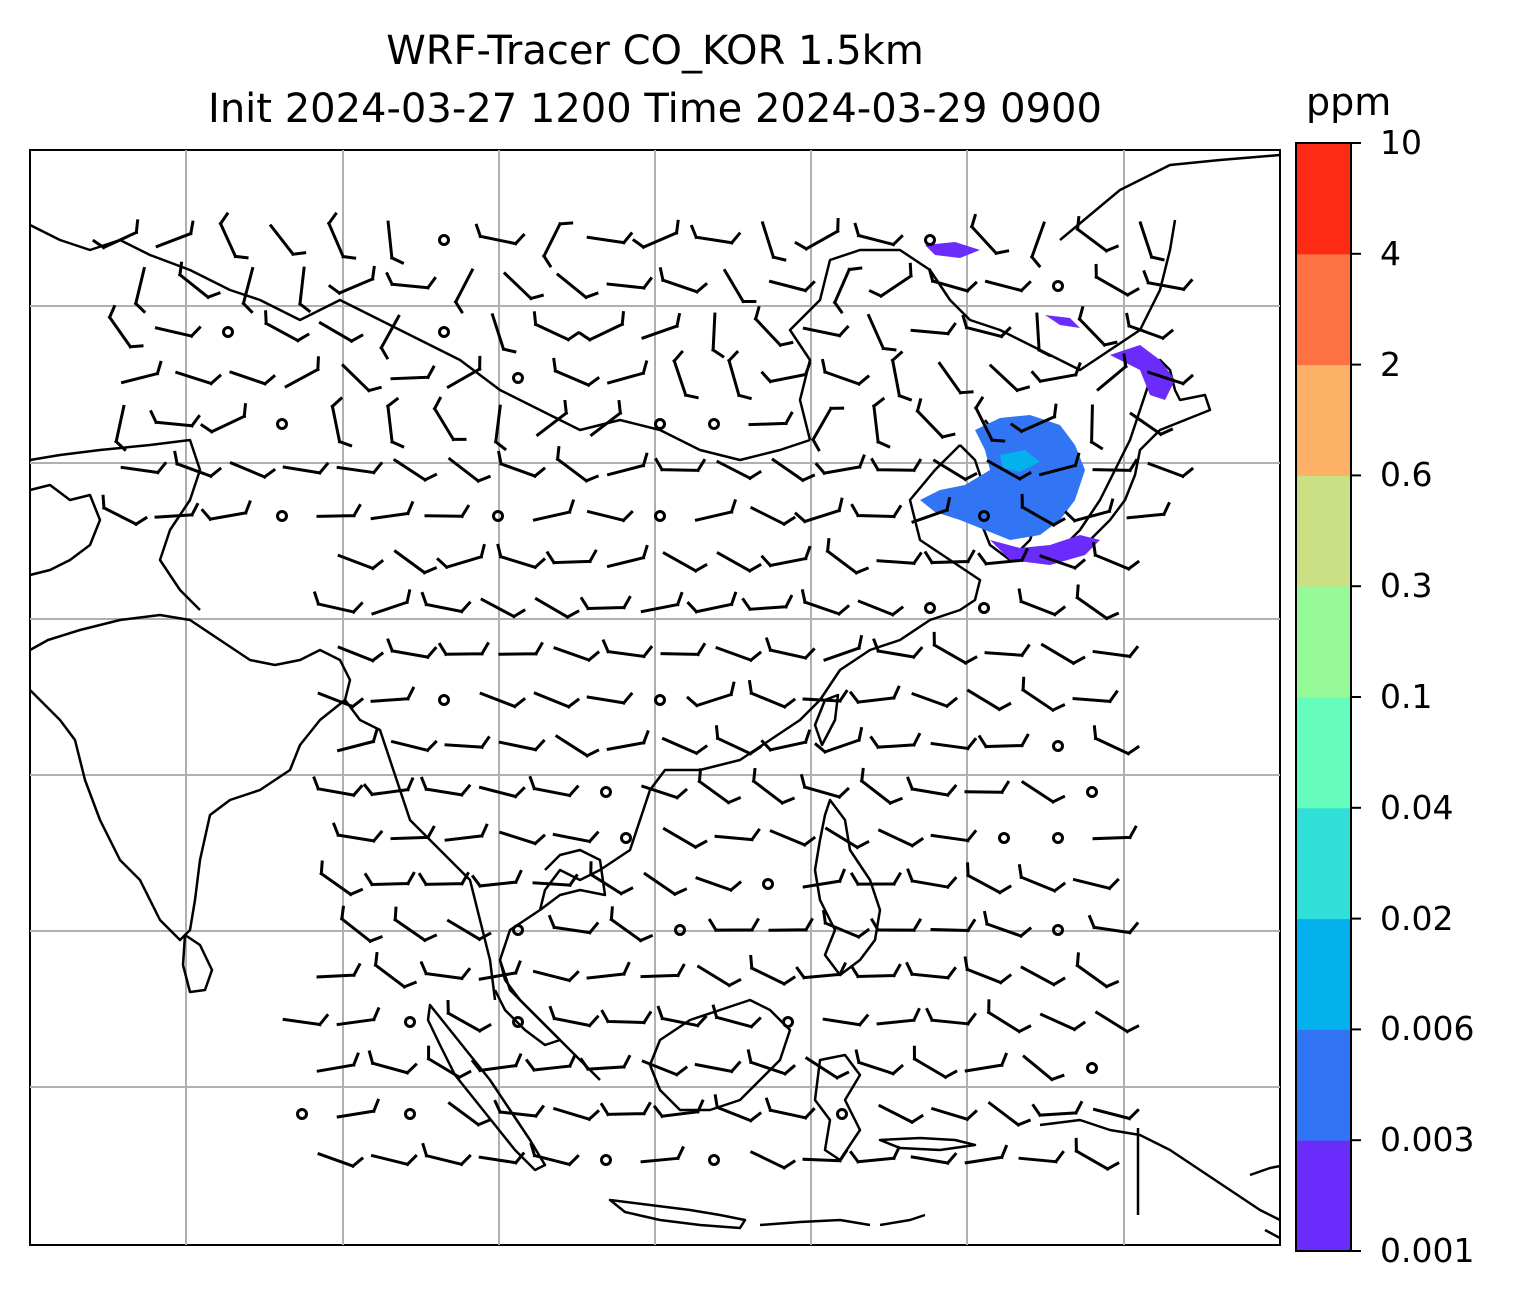 This screenshot has width=1528, height=1306. What do you see at coordinates (527, 1003) in the screenshot?
I see `coastline-malay-peninsula` at bounding box center [527, 1003].